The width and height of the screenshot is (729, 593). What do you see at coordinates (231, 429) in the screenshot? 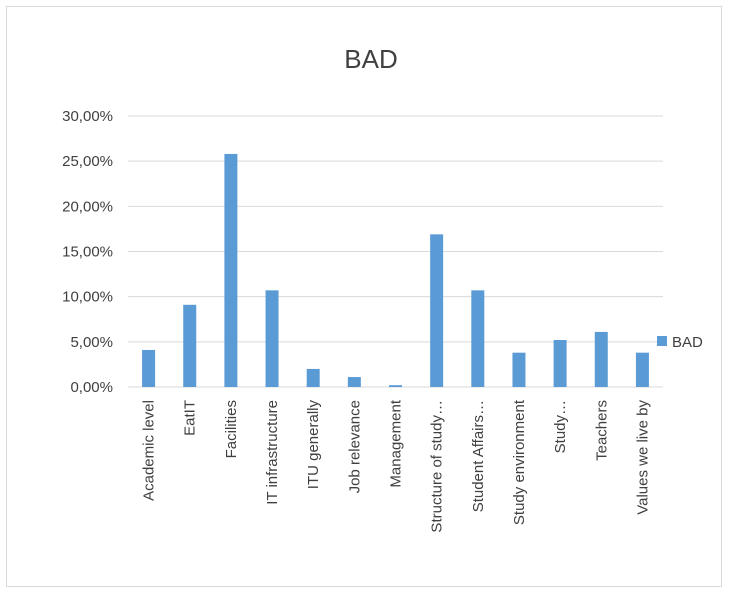
I see `x-category-label: Facilities` at bounding box center [231, 429].